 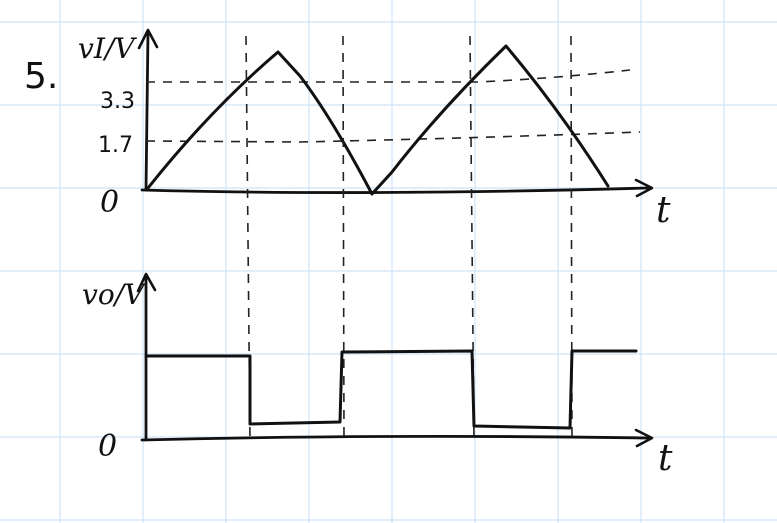 I want to click on problem-number: 5., so click(x=41, y=76).